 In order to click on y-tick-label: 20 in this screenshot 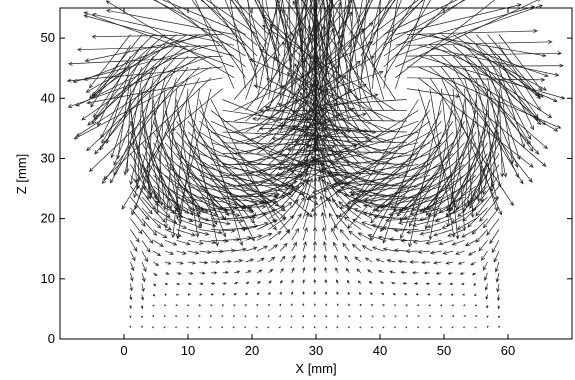, I will do `click(48, 218)`.